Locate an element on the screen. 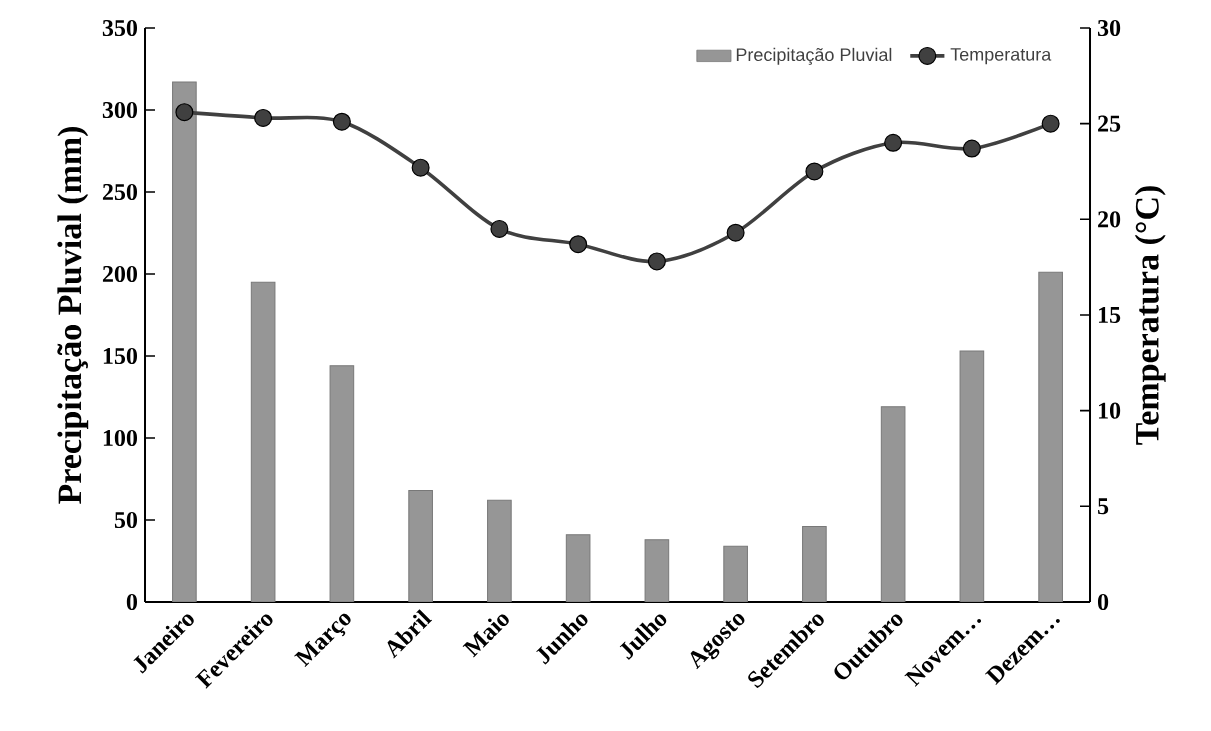  y2-tick-label: 0 is located at coordinates (1103, 602).